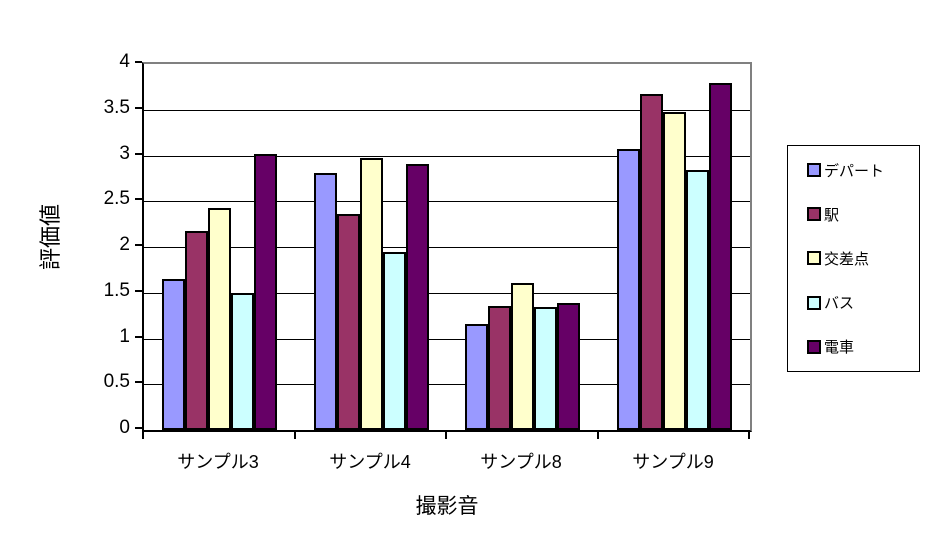 Image resolution: width=945 pixels, height=541 pixels. What do you see at coordinates (839, 348) in the screenshot?
I see `legend-label: 電車` at bounding box center [839, 348].